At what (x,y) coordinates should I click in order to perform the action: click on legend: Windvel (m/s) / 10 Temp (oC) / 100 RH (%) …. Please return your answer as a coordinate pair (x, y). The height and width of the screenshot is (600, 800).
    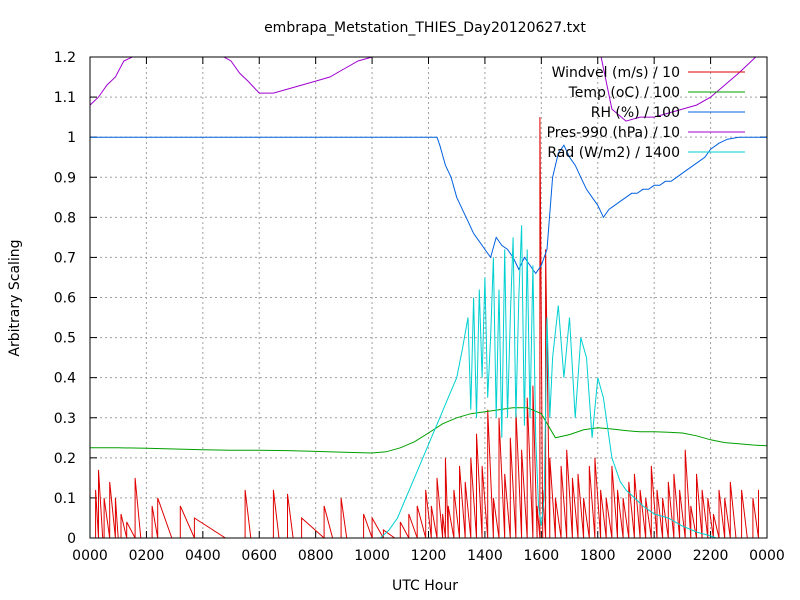
    Looking at the image, I should click on (646, 113).